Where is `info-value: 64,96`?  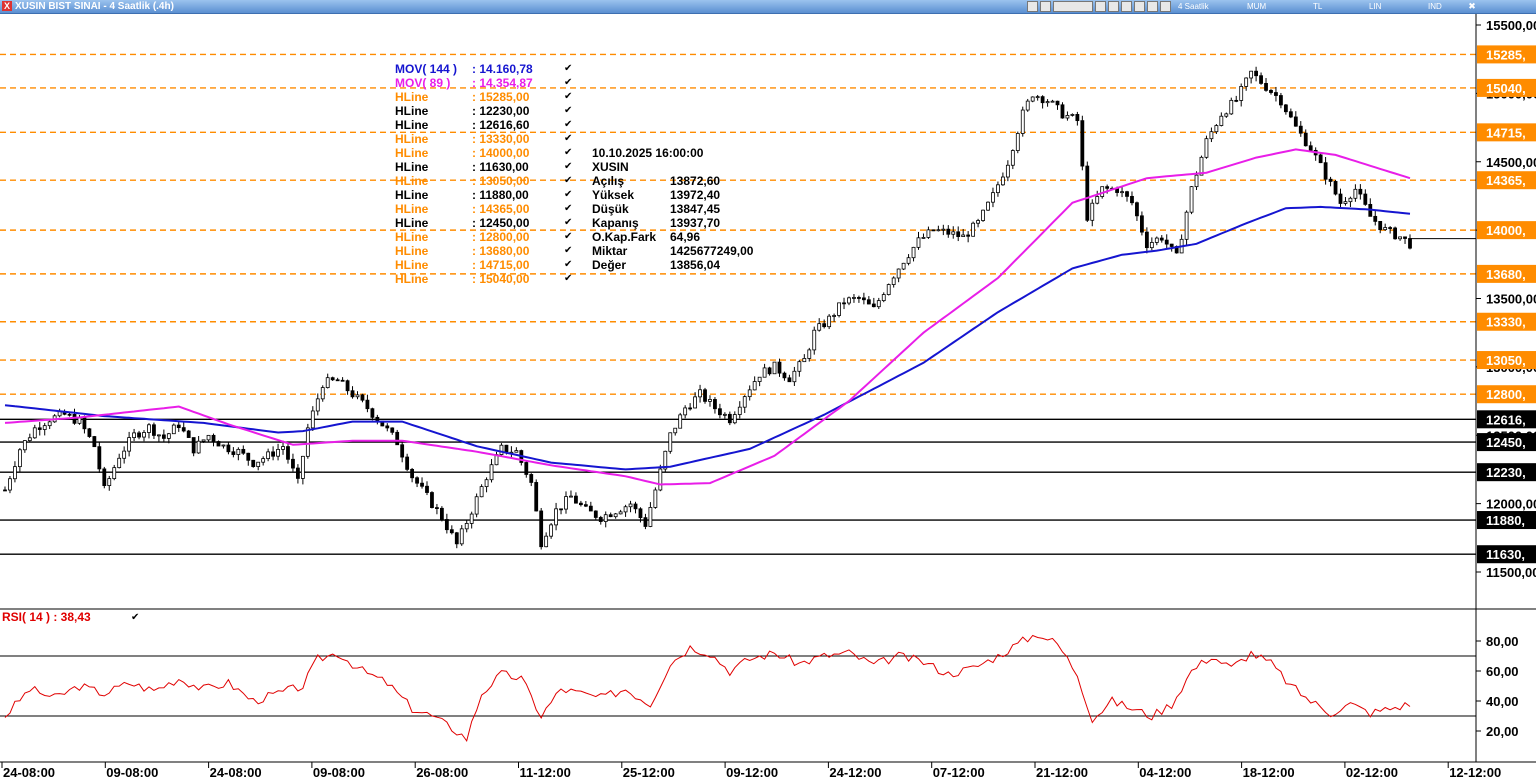
info-value: 64,96 is located at coordinates (685, 237).